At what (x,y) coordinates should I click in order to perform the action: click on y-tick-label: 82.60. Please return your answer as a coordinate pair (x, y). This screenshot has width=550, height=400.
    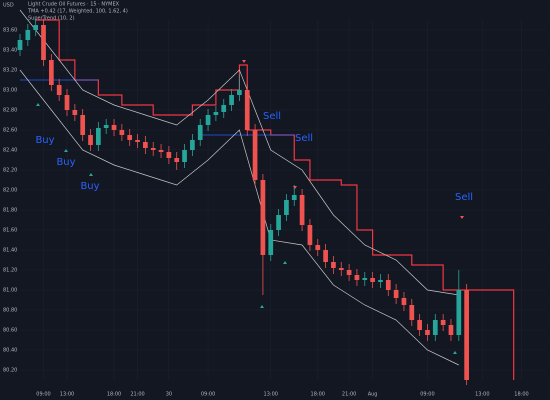
    Looking at the image, I should click on (10, 131).